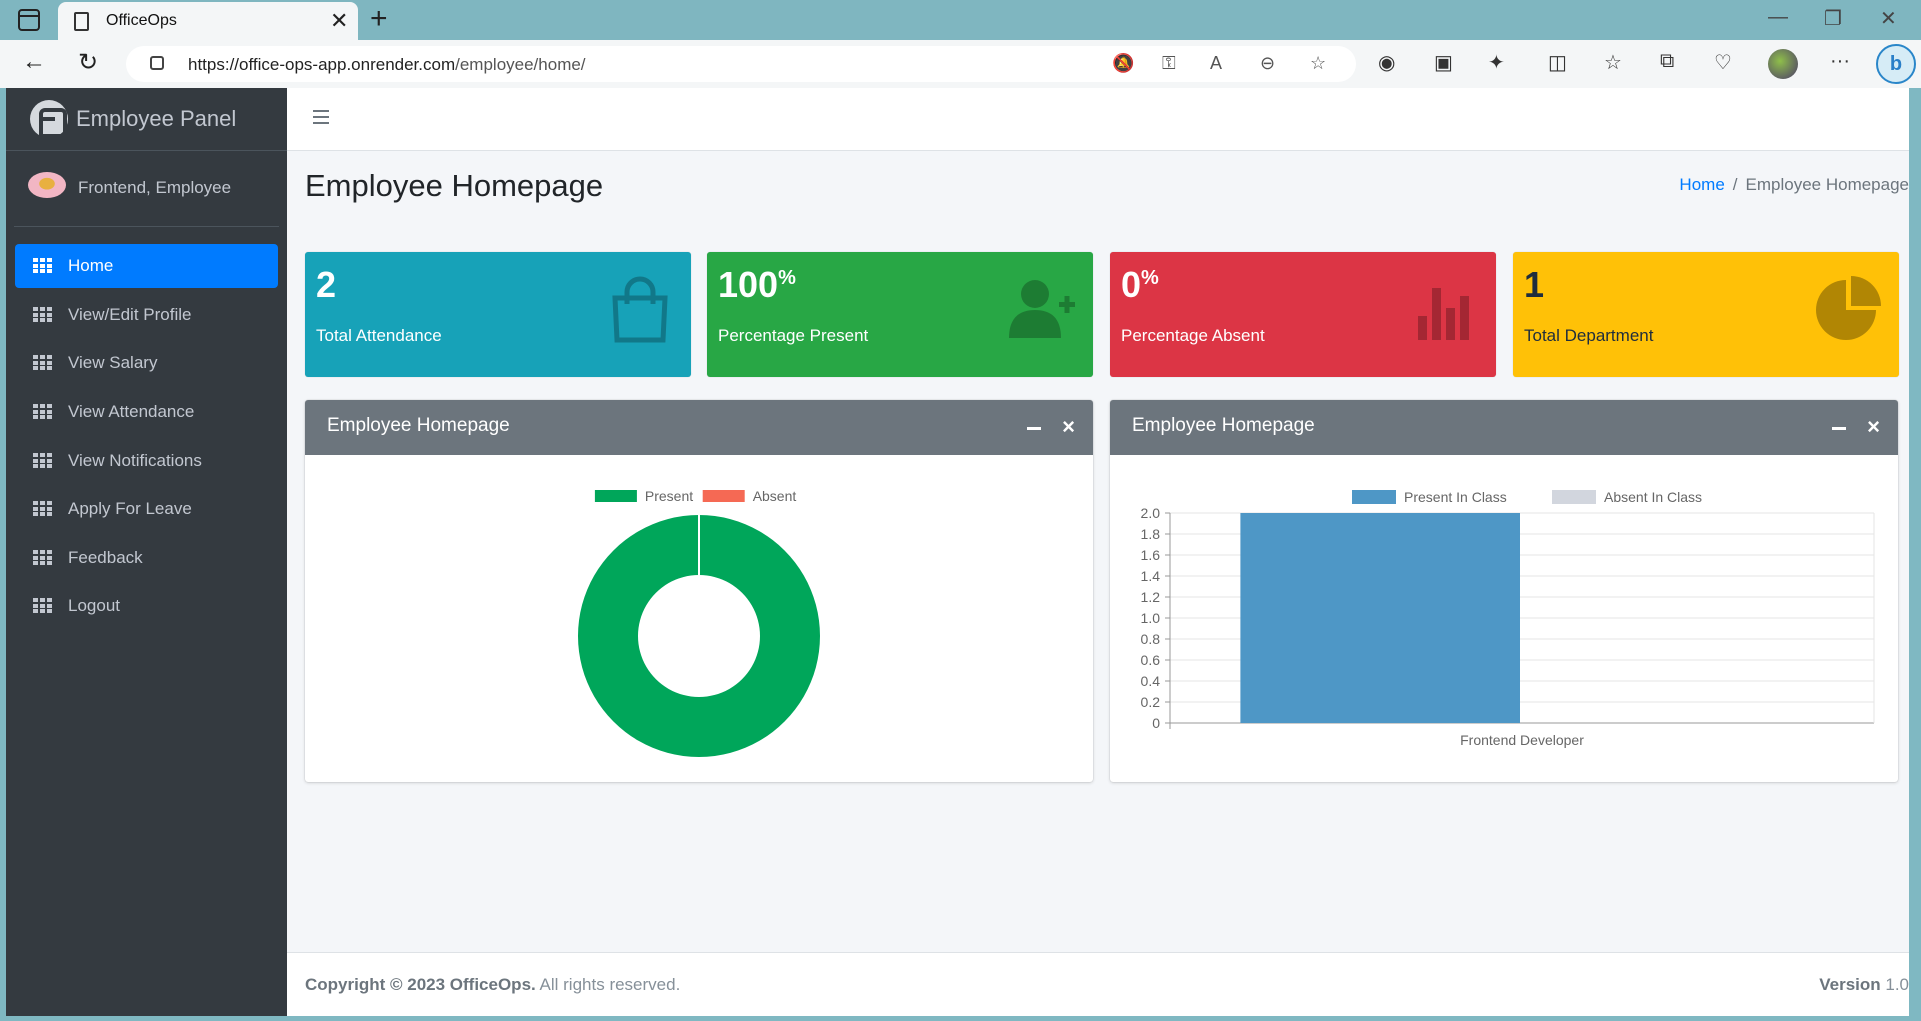  I want to click on y-tick-label: 1.8, so click(1151, 534).